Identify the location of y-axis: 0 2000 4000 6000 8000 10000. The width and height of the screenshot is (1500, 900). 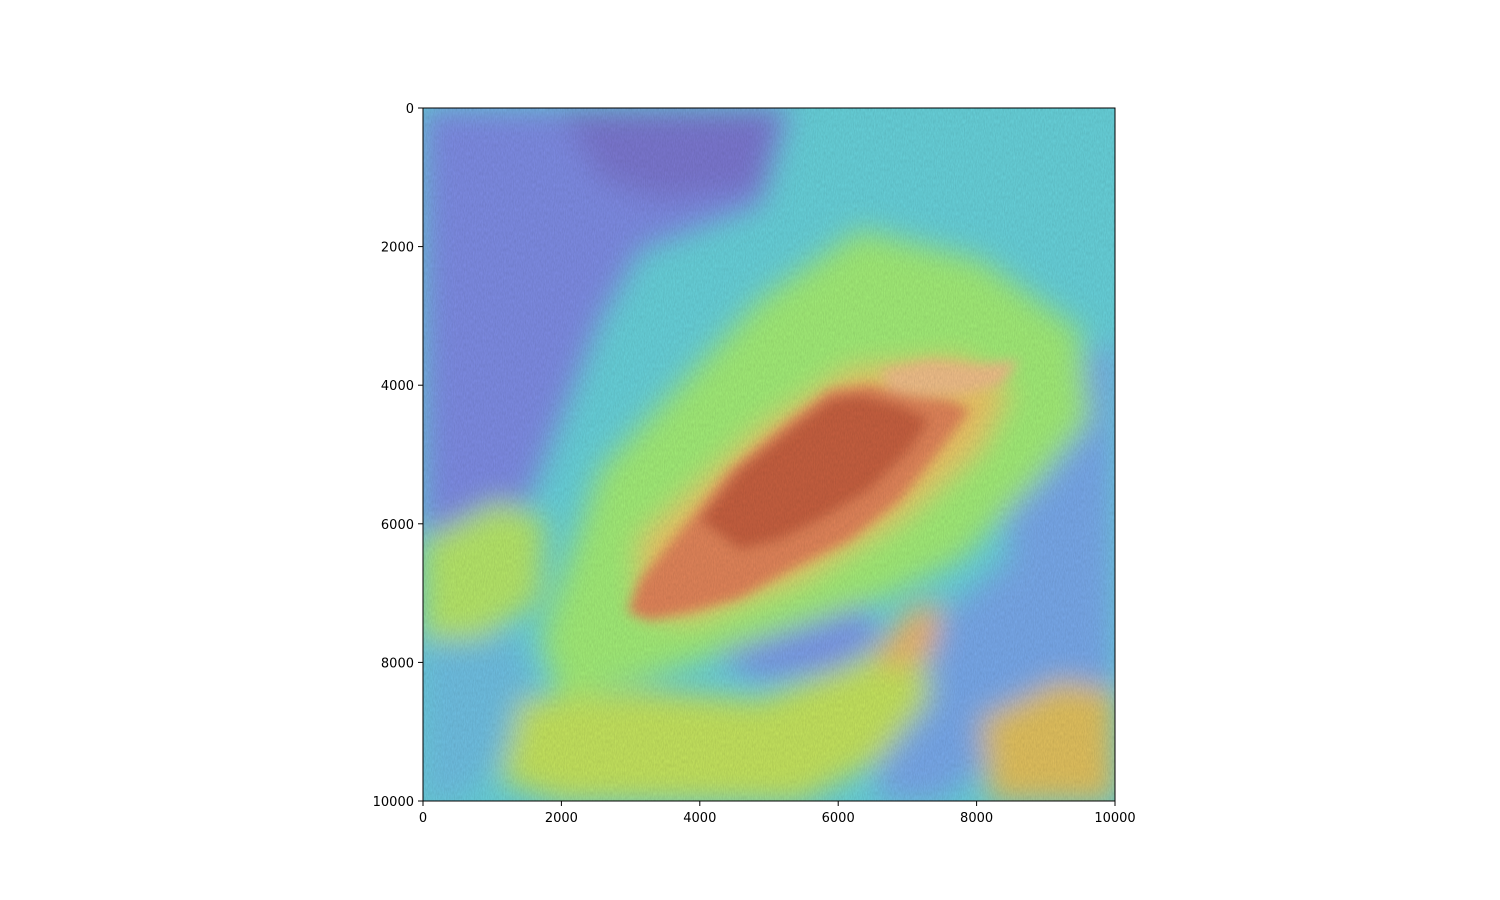
(398, 456).